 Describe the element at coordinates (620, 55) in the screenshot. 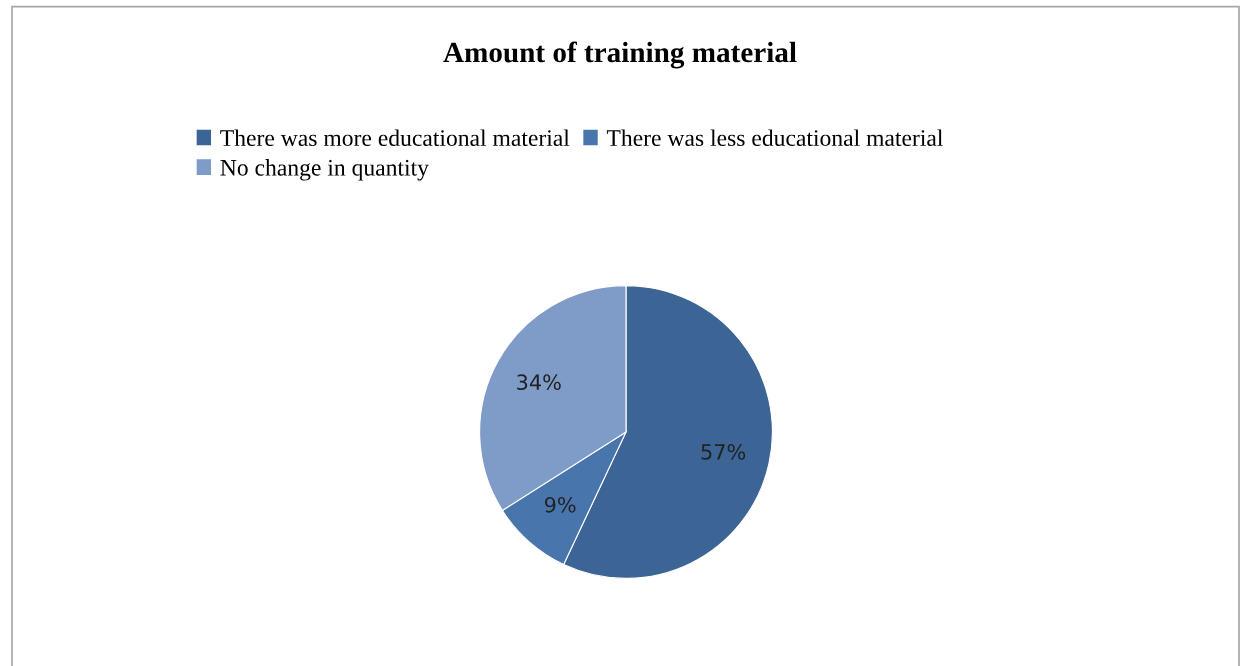

I see `chart-title: Amount of training material` at that location.